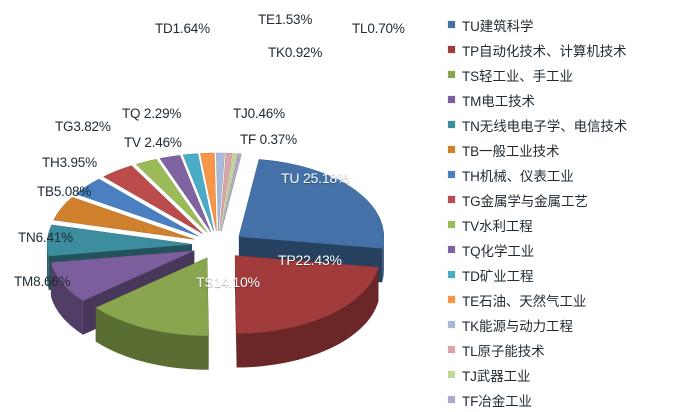  I want to click on legend-item-label: TH机械、仪表工业, so click(518, 176).